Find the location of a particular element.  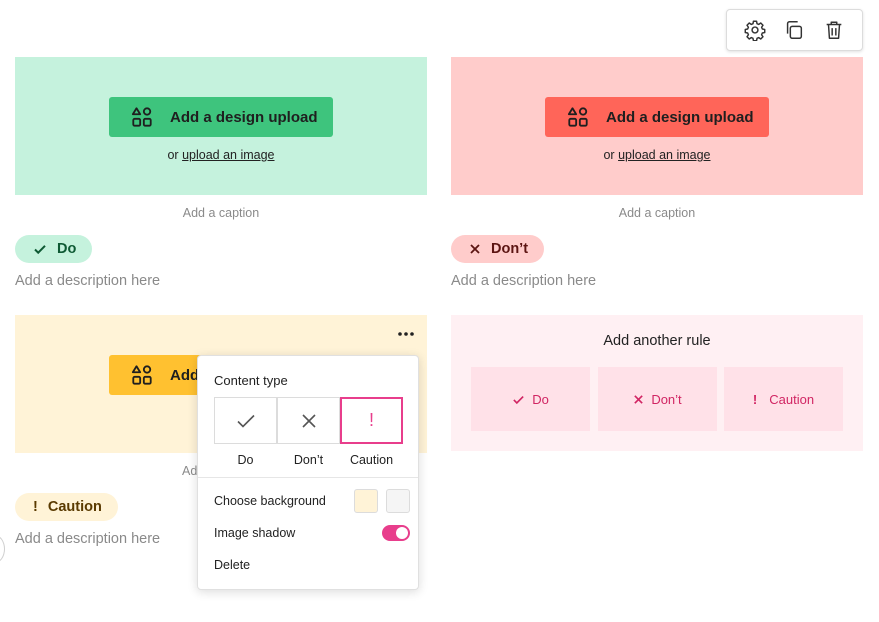

block-toolbar is located at coordinates (794, 30).